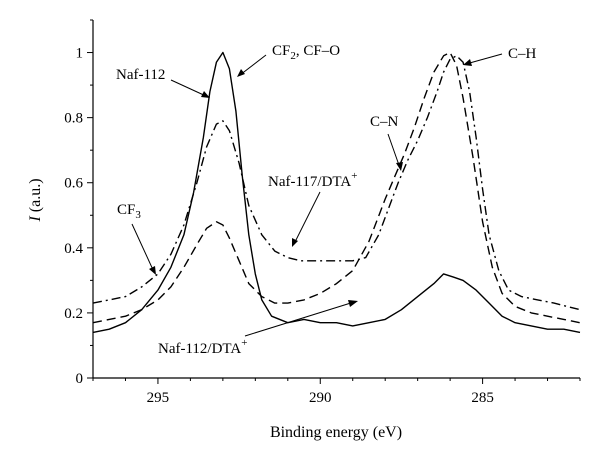  What do you see at coordinates (143, 248) in the screenshot?
I see `annotation-cf3-arrow` at bounding box center [143, 248].